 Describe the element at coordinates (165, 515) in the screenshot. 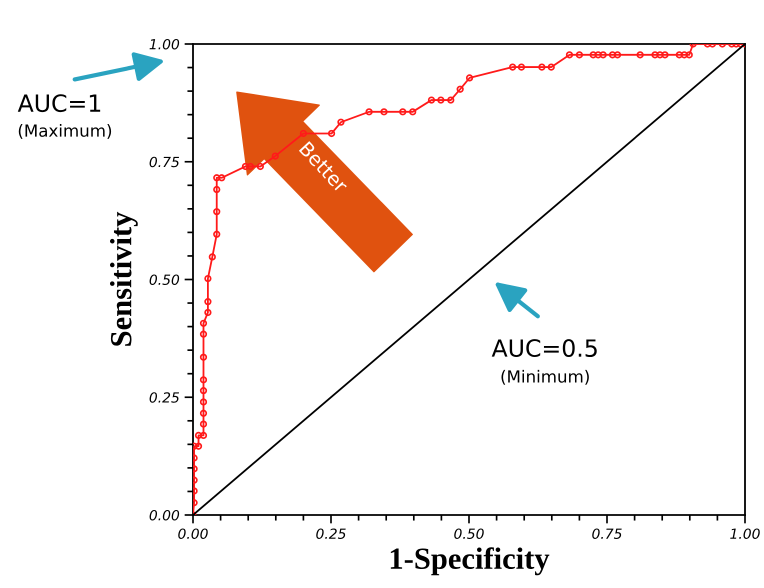

I see `y-tick-label: 0.00` at that location.